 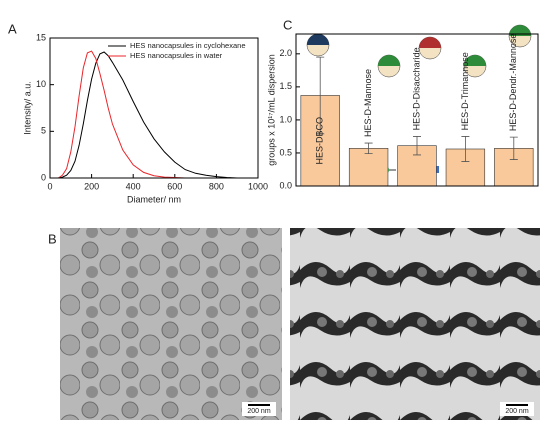 I want to click on y-axis-label: Intensity/ a.u., so click(x=27, y=108).